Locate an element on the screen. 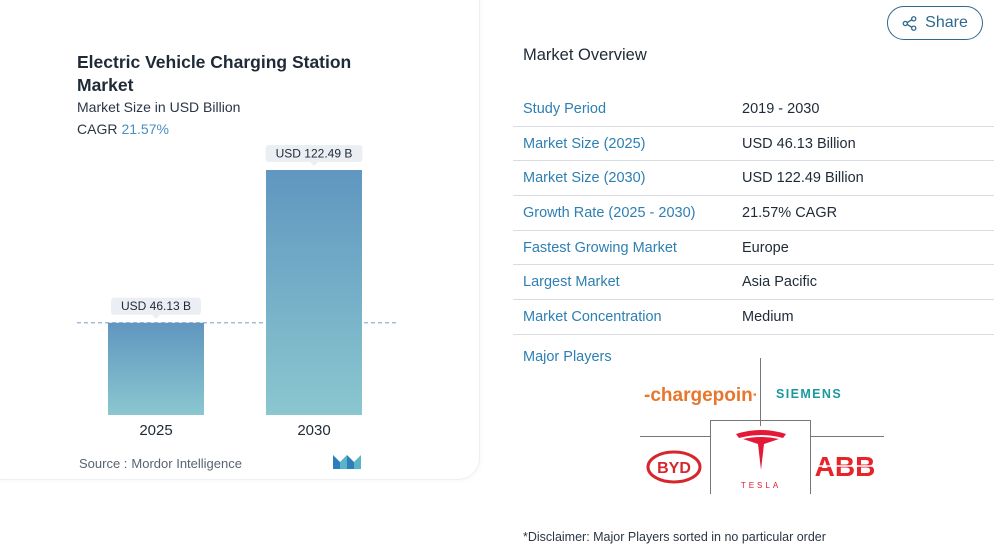 The height and width of the screenshot is (555, 996). mordor-intelligence-logo is located at coordinates (347, 462).